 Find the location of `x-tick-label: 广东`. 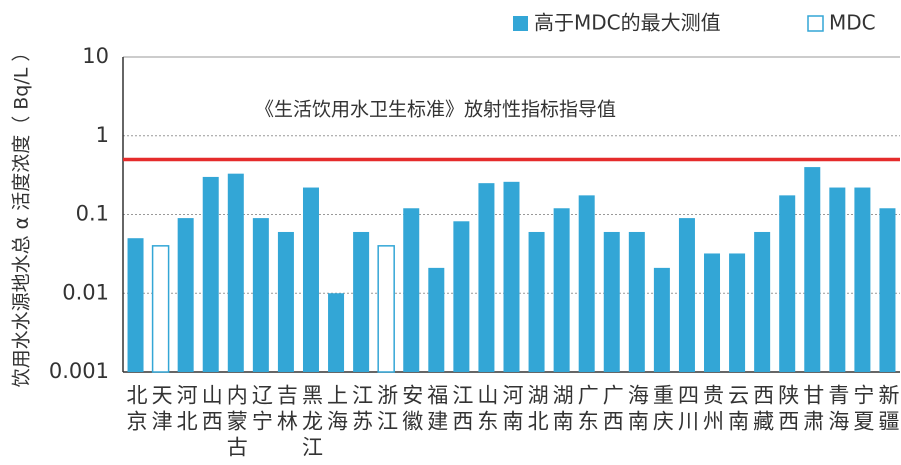

x-tick-label: 广东 is located at coordinates (587, 410).